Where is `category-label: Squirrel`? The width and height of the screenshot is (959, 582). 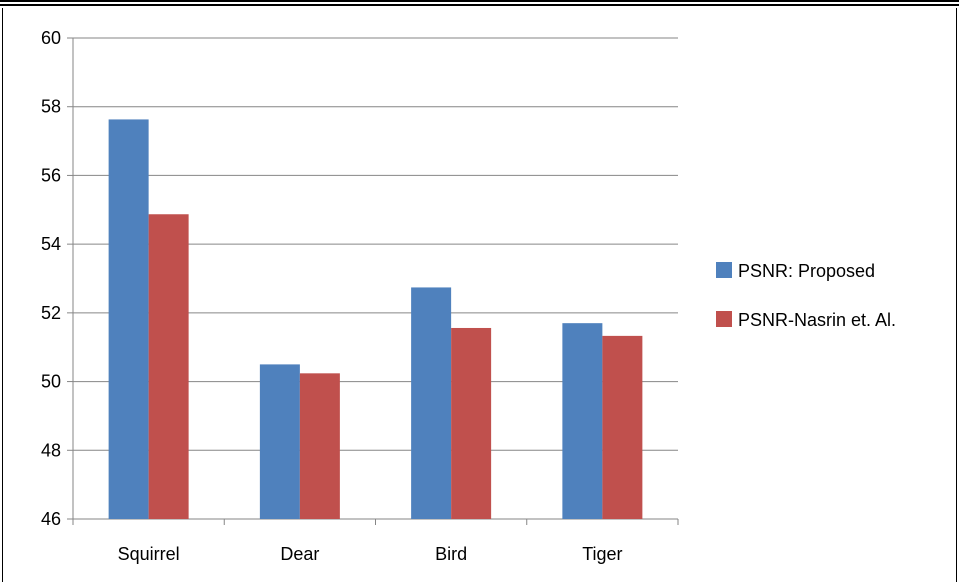
category-label: Squirrel is located at coordinates (149, 554).